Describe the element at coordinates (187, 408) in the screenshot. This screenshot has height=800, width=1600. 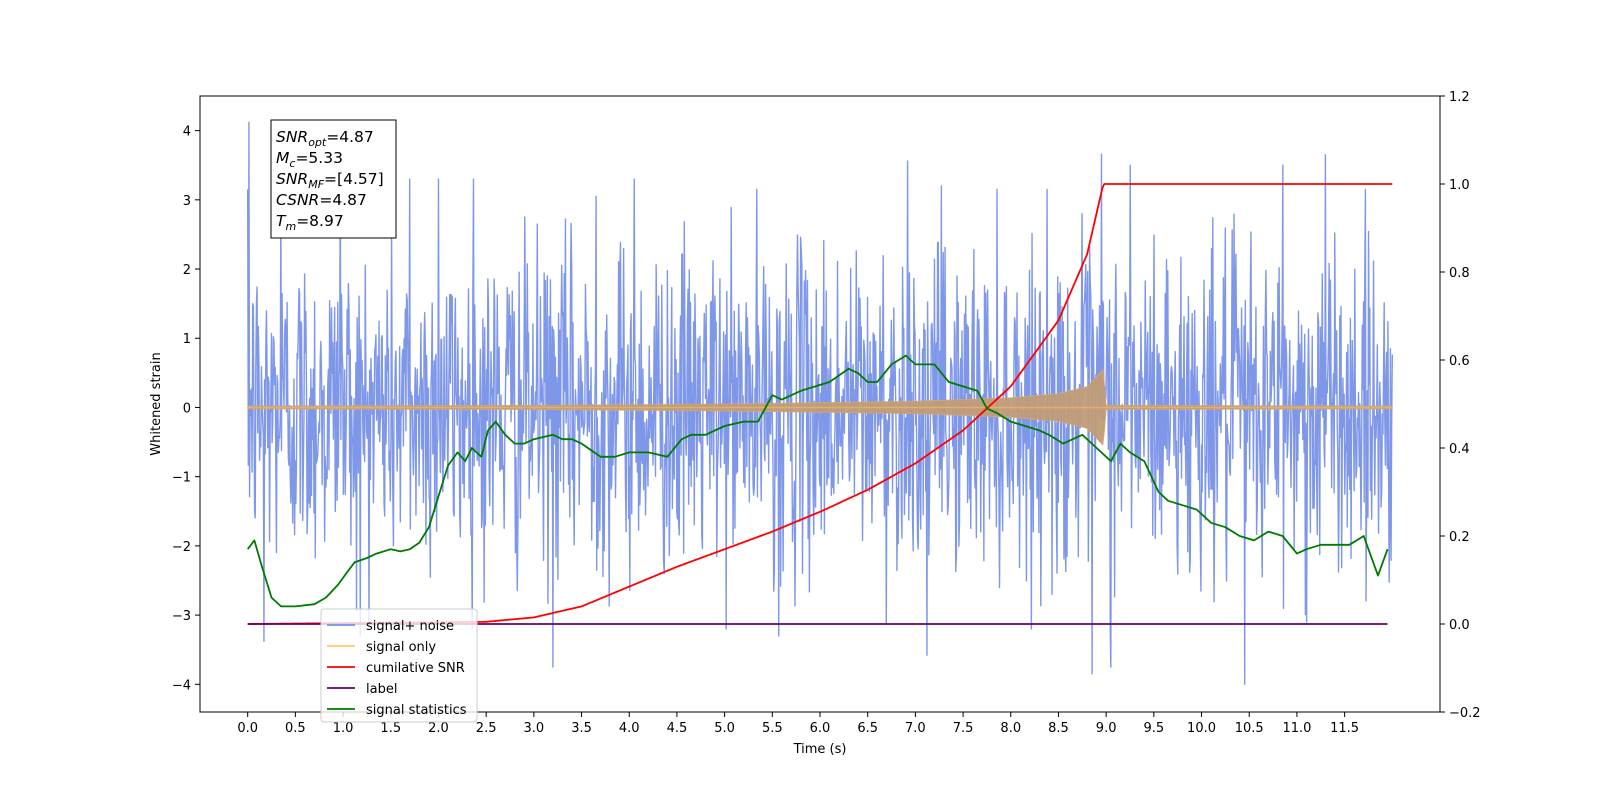
I see `y-tick-label: 0` at that location.